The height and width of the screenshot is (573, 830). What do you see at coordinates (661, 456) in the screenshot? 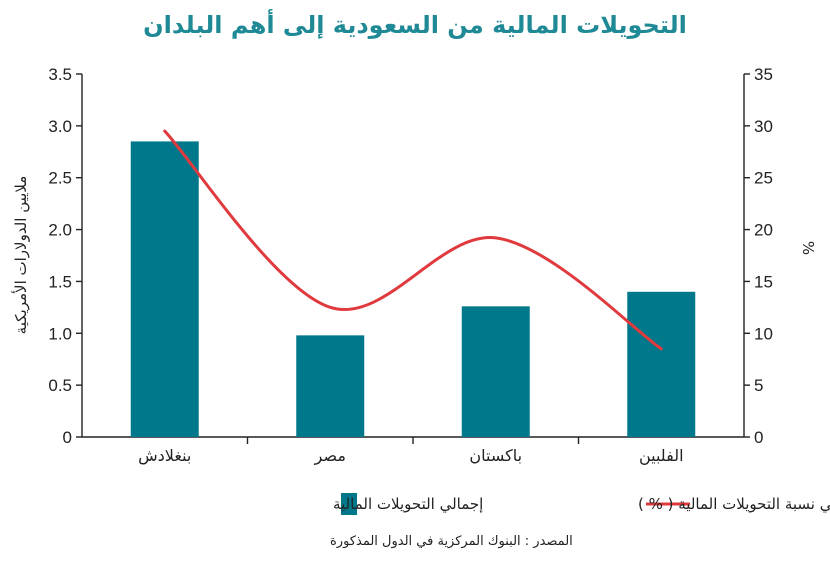
I see `category-label: الفلبين` at bounding box center [661, 456].